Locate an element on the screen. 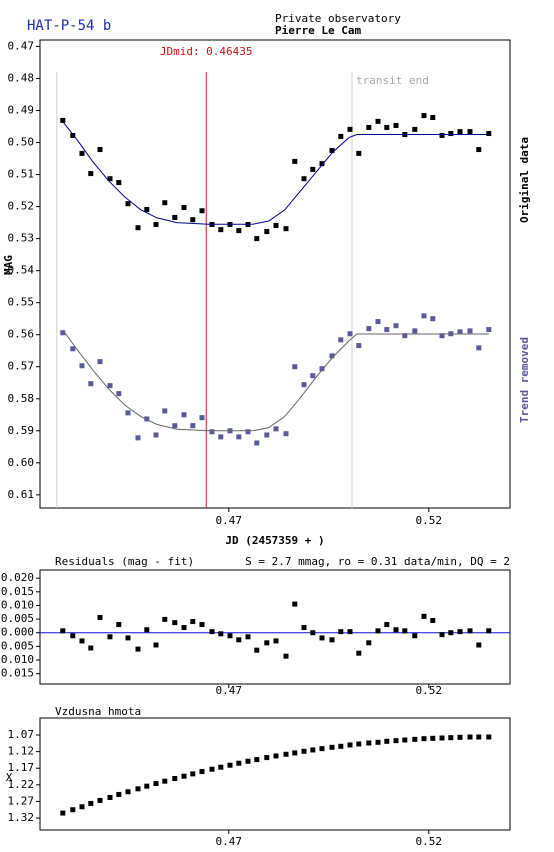 This screenshot has width=554, height=852. y-tick-label: 0.000 is located at coordinates (17, 632).